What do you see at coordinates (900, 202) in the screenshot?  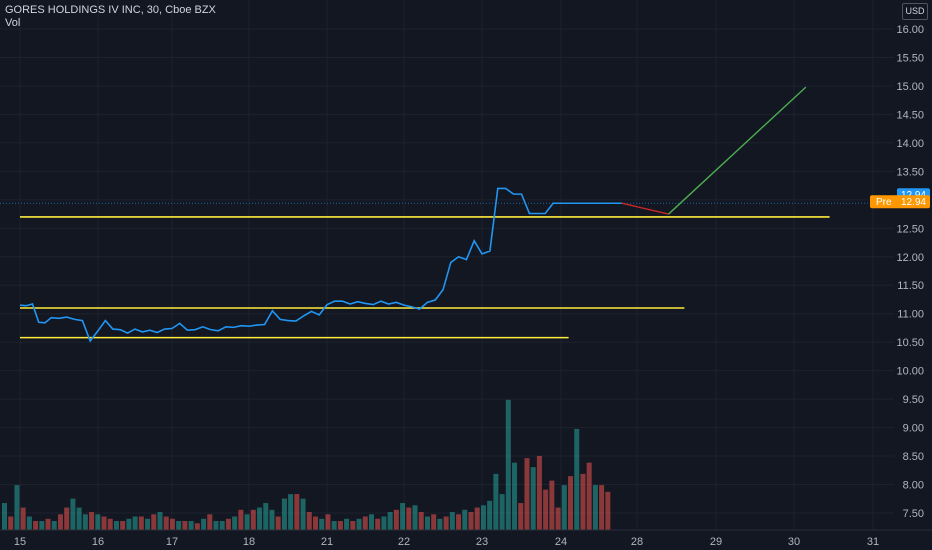 I see `pre-badge` at bounding box center [900, 202].